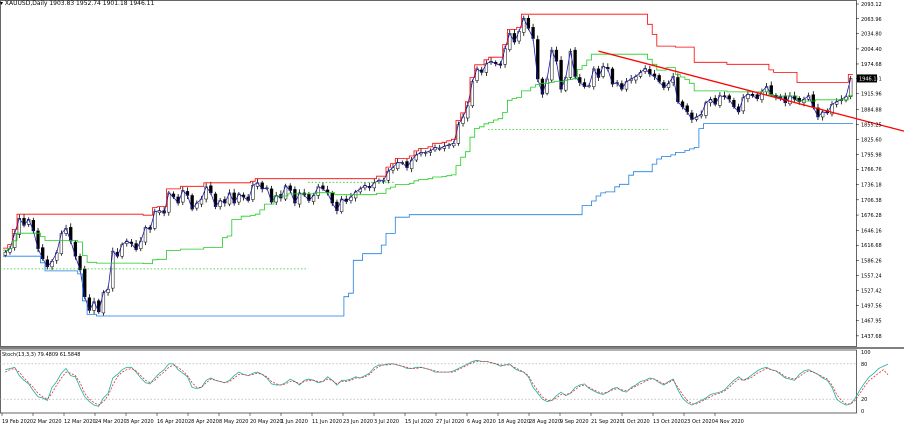 Image resolution: width=904 pixels, height=436 pixels. I want to click on y-tick-label: 1855.25, so click(871, 125).